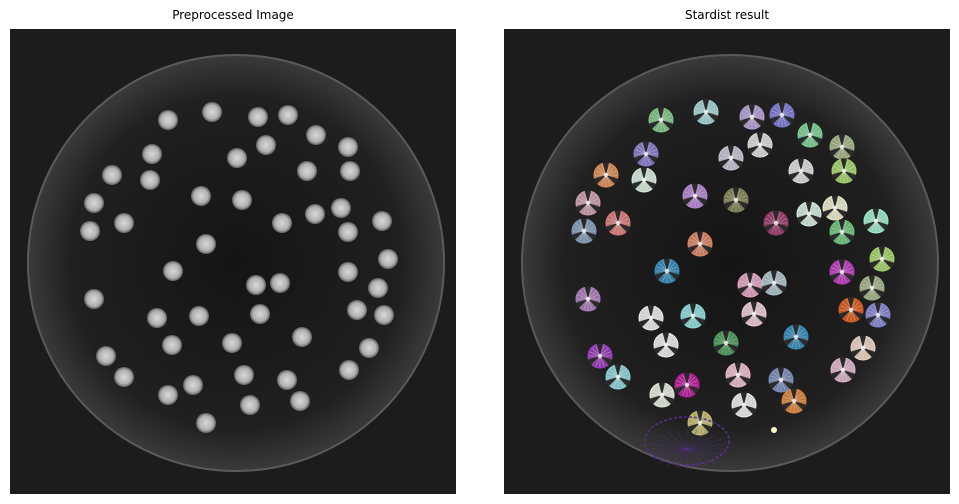 The image size is (959, 504). Describe the element at coordinates (774, 430) in the screenshot. I see `small-artifact` at that location.